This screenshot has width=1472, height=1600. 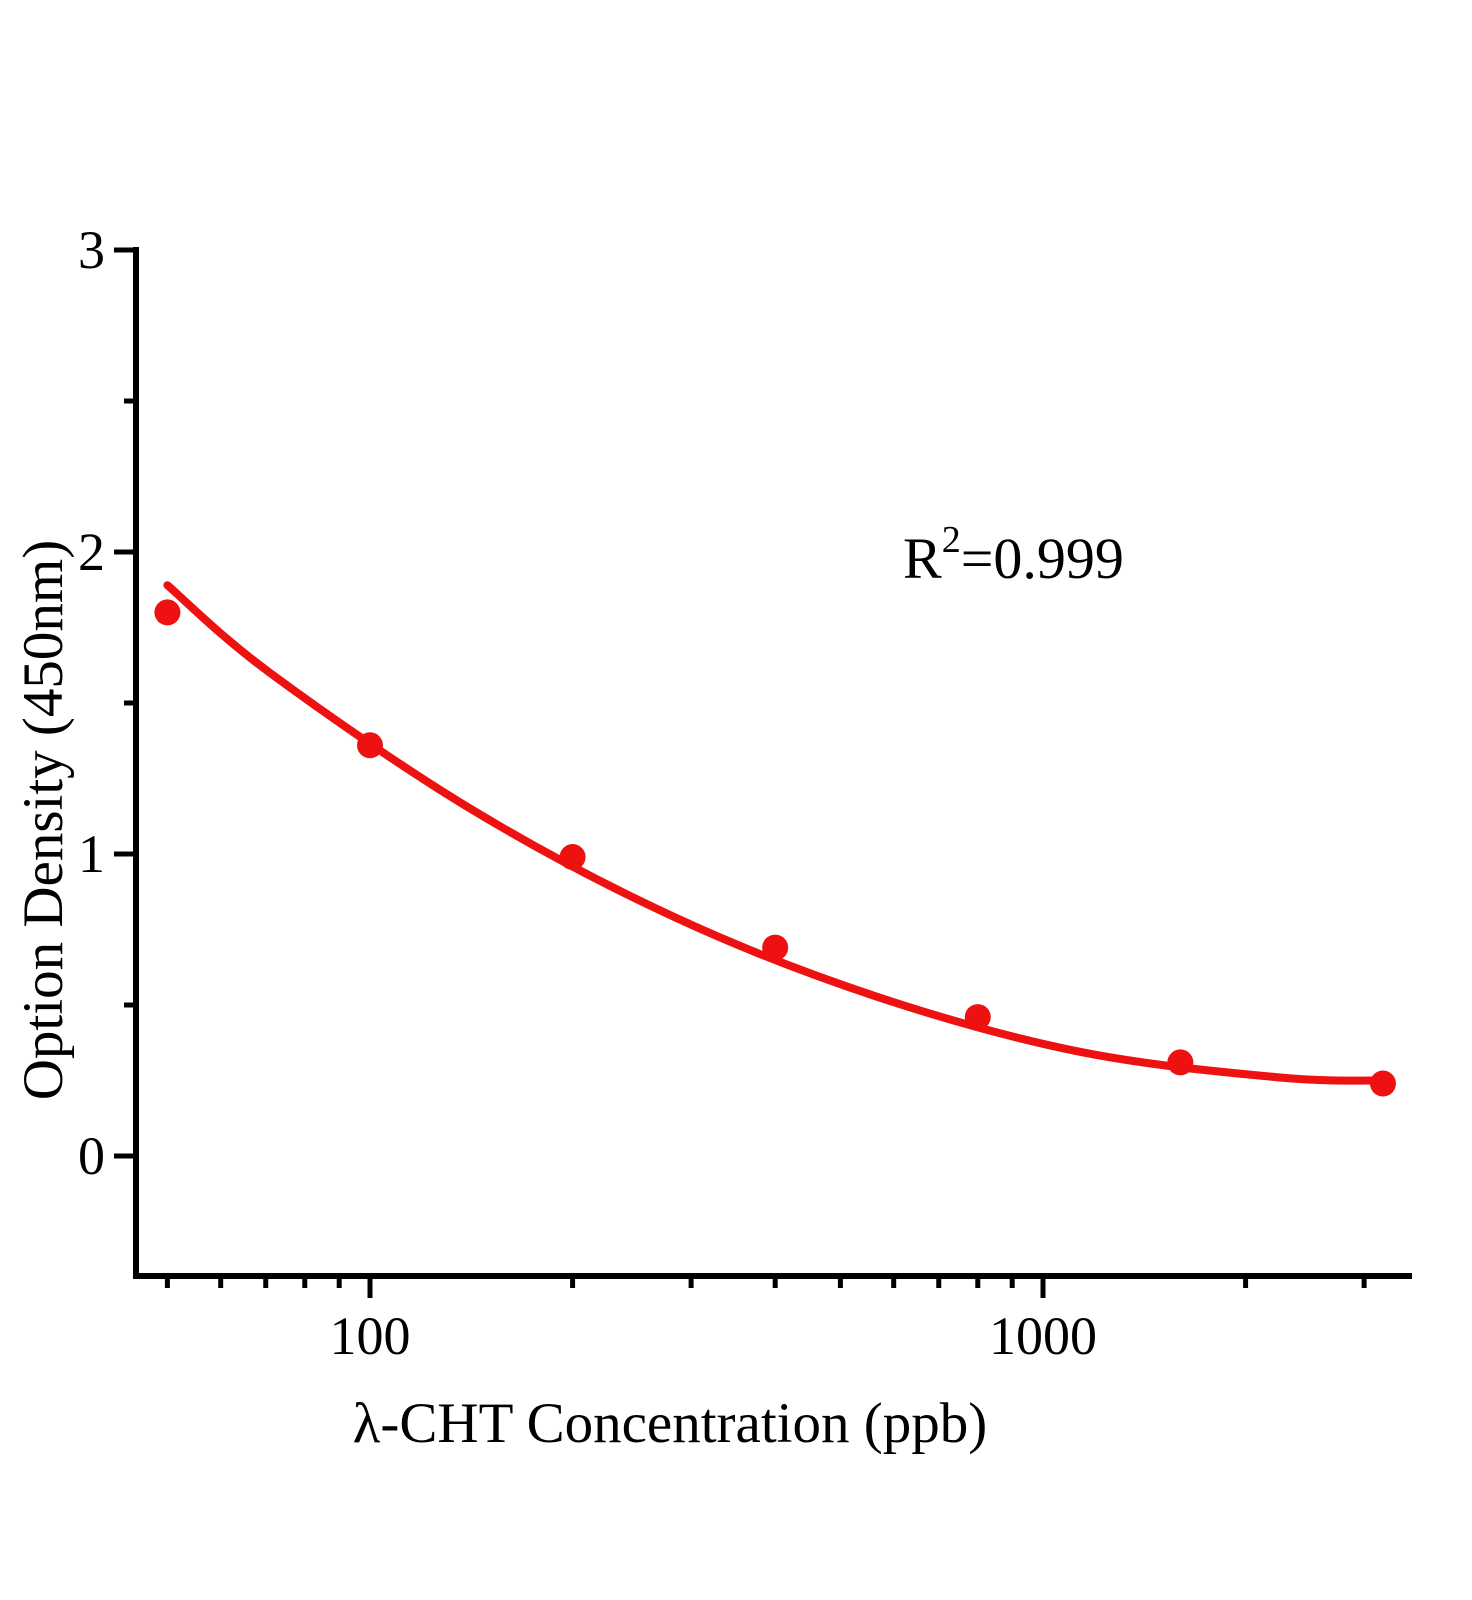 What do you see at coordinates (91, 703) in the screenshot?
I see `y-axis-tick-labels: 0 1 2 3` at bounding box center [91, 703].